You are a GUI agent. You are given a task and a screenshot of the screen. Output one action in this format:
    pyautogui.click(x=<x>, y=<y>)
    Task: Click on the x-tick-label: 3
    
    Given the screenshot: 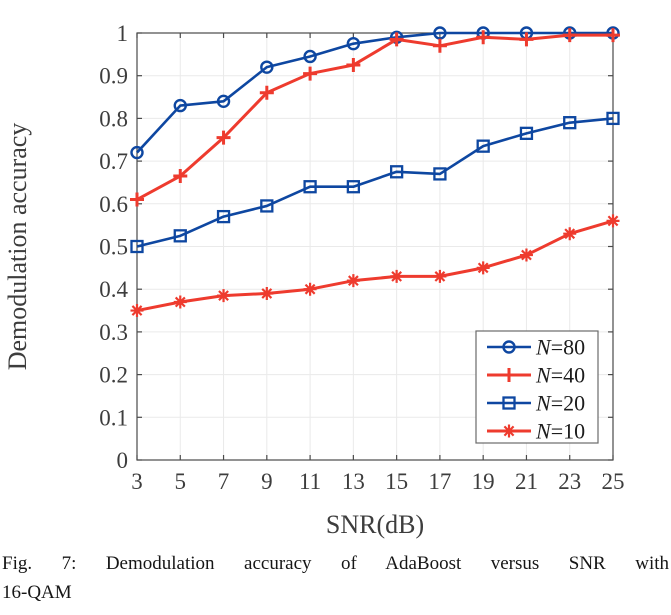 What is the action you would take?
    pyautogui.click(x=137, y=481)
    